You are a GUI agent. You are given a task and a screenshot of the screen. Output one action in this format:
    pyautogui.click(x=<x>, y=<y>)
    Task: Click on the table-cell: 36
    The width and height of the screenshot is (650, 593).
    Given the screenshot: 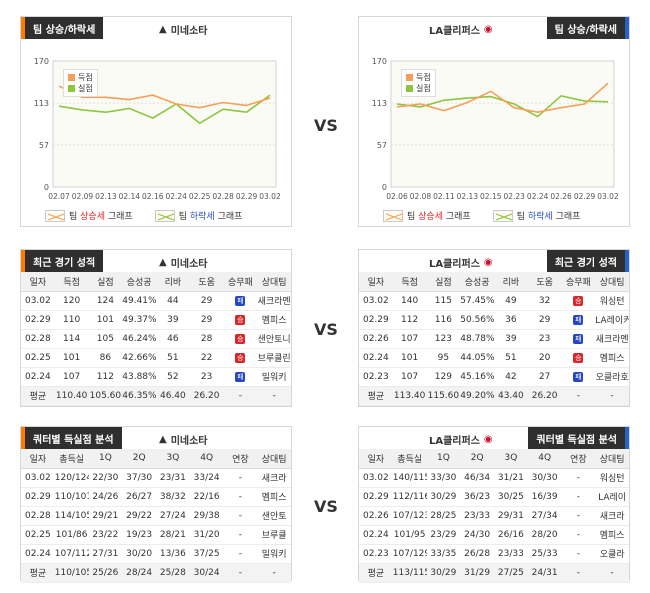 What is the action you would take?
    pyautogui.click(x=511, y=320)
    